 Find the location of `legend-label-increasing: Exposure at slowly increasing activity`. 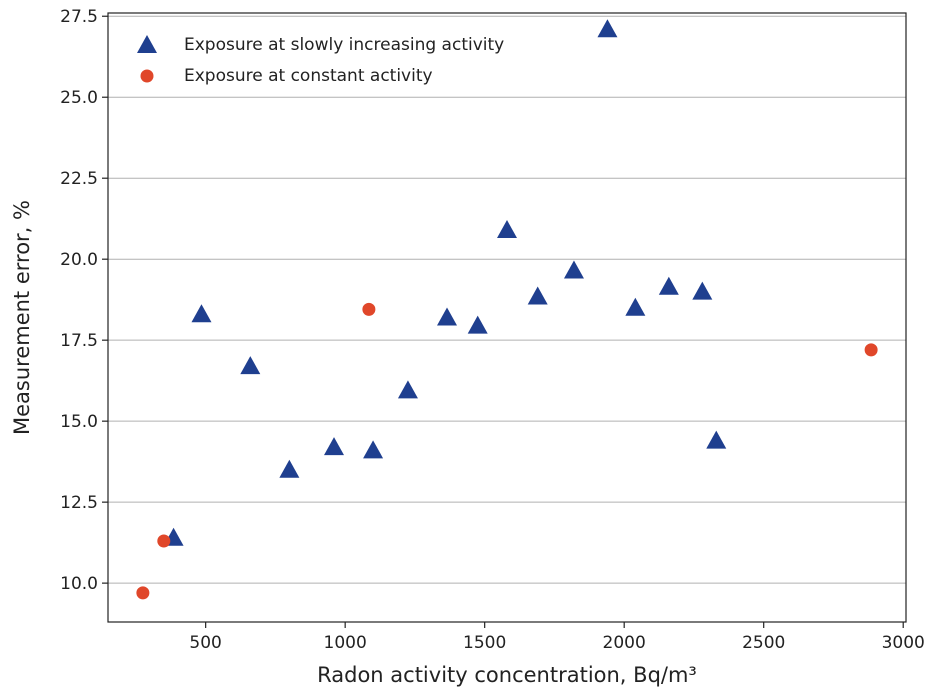

legend-label-increasing: Exposure at slowly increasing activity is located at coordinates (344, 45).